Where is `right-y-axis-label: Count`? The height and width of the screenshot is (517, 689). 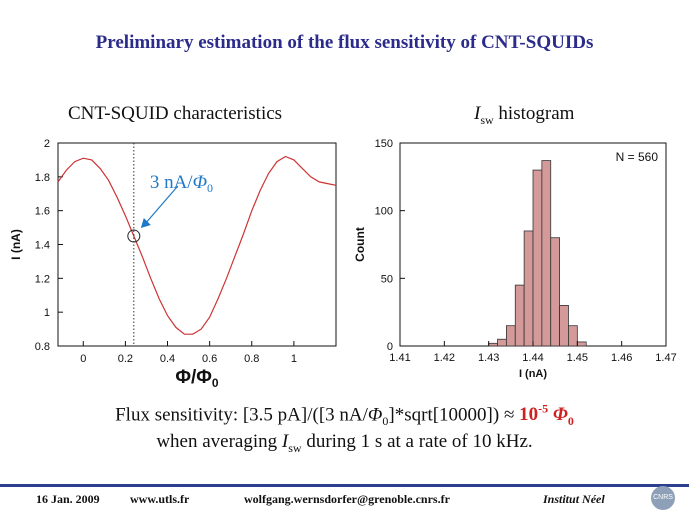 right-y-axis-label: Count is located at coordinates (360, 244).